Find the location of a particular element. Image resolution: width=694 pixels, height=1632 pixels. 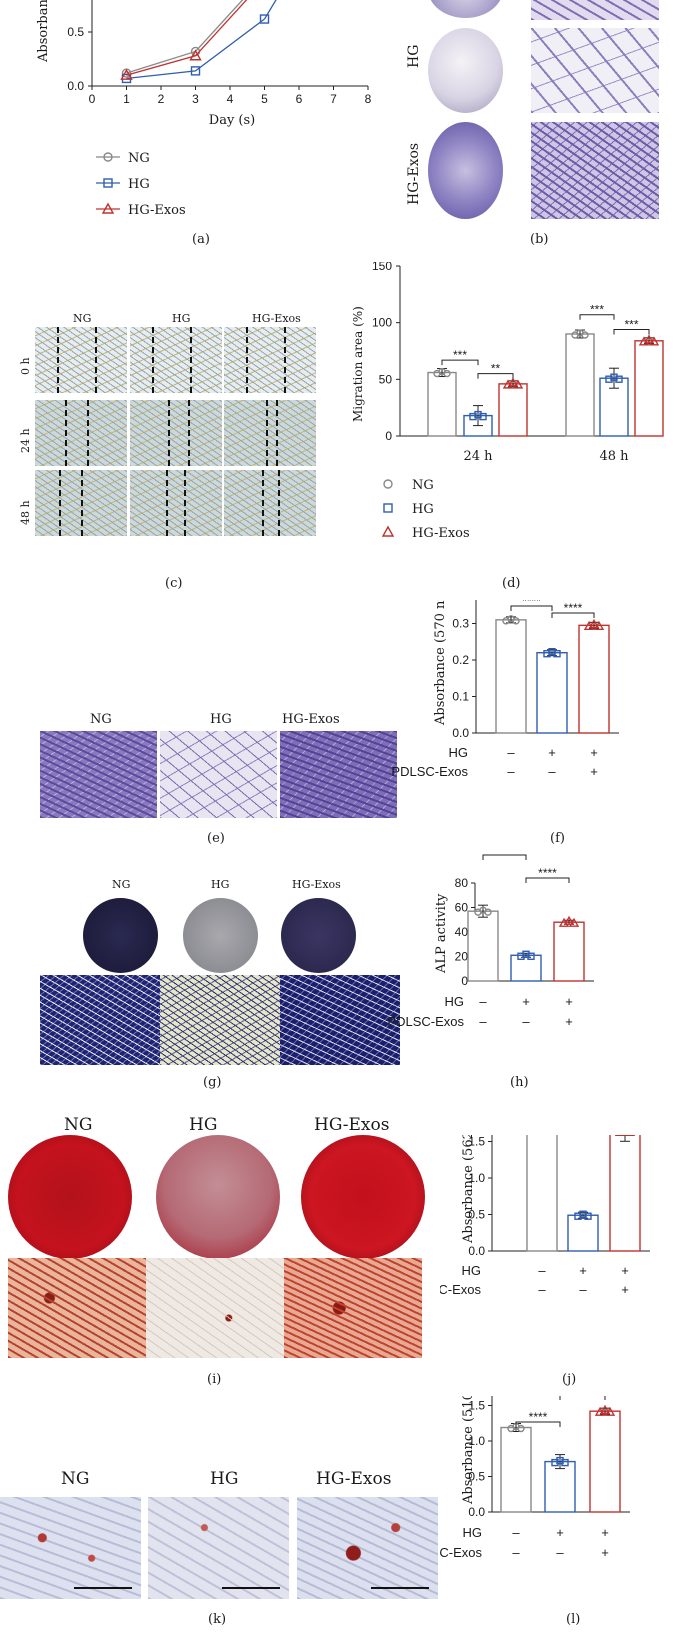

row-48h: 48 h is located at coordinates (25, 512).